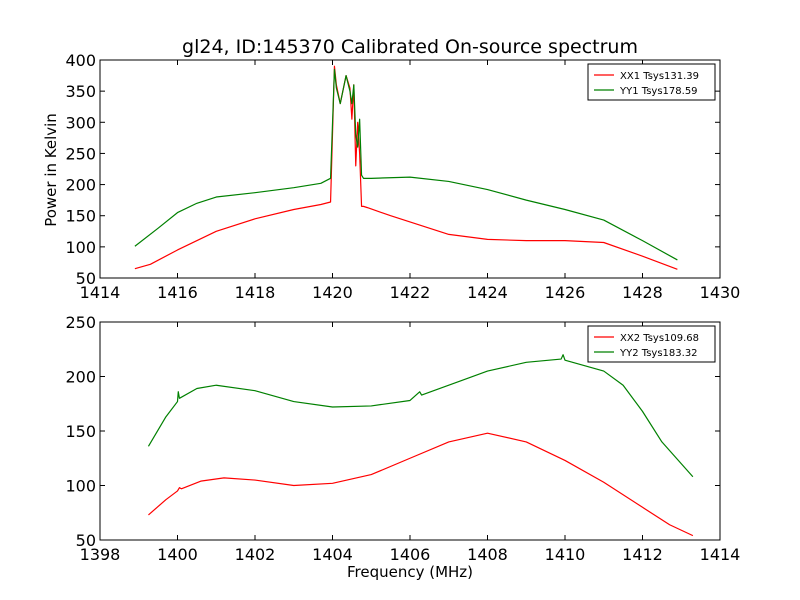  I want to click on top-ytick-label: 250, so click(80, 153).